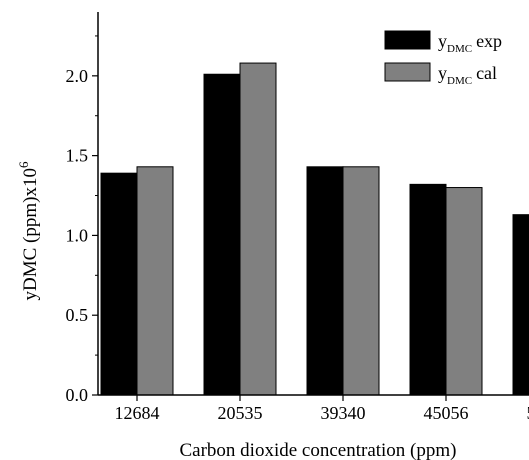 The width and height of the screenshot is (529, 460). I want to click on x-ticks: 12684 20535 39340 45056 53580, so click(322, 409).